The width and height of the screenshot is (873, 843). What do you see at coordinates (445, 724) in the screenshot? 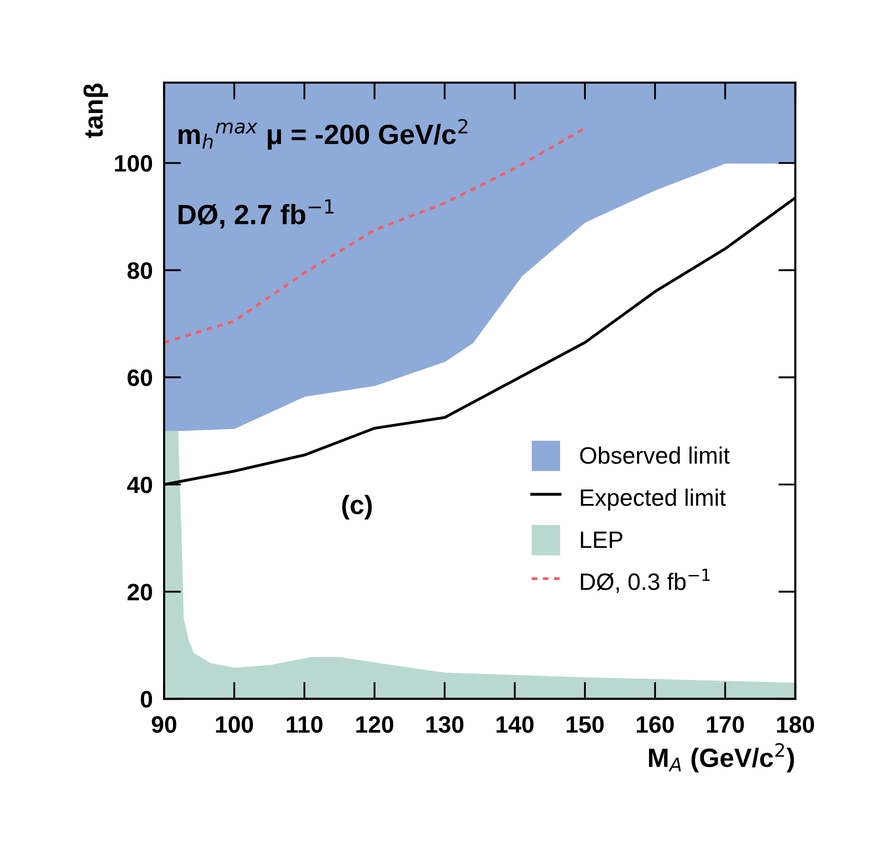
I see `x-tick-label: 130` at bounding box center [445, 724].